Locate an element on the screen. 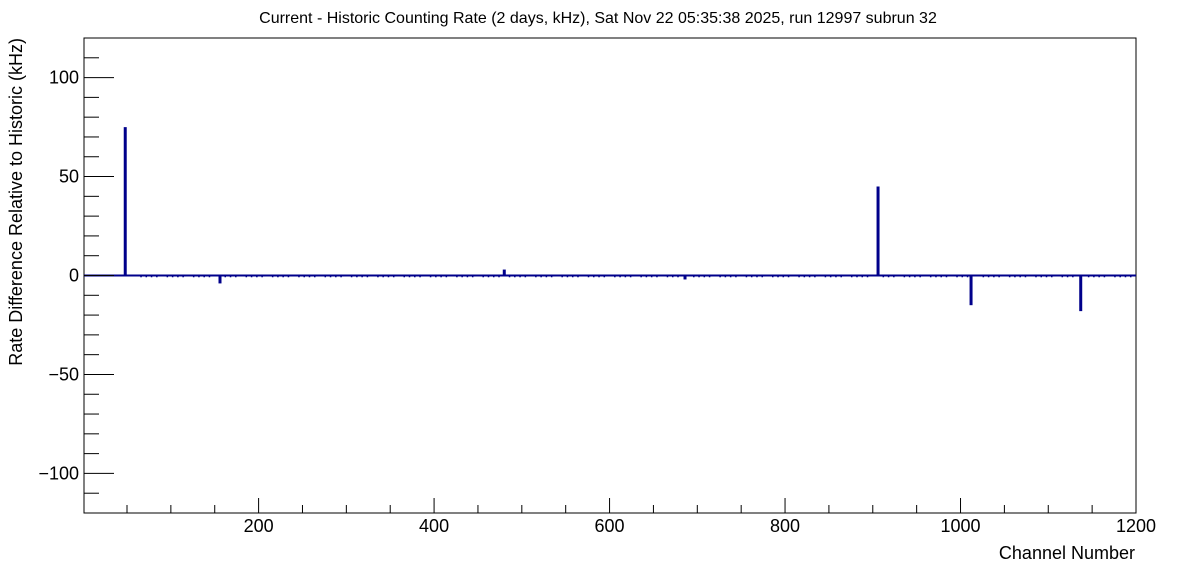 This screenshot has height=572, width=1196. x-tick-label: 1000 is located at coordinates (960, 526).